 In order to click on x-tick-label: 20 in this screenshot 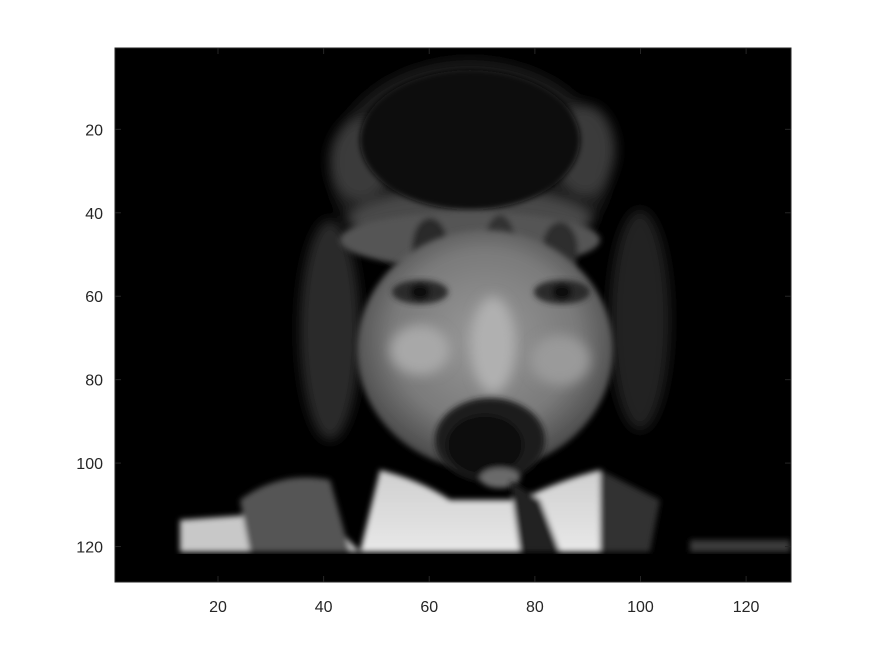, I will do `click(218, 607)`.